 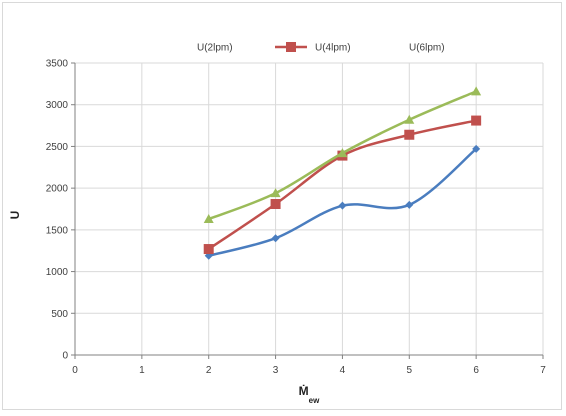 I want to click on legend: U(2lpm) U(4lpm) U(6lpm), so click(x=321, y=48).